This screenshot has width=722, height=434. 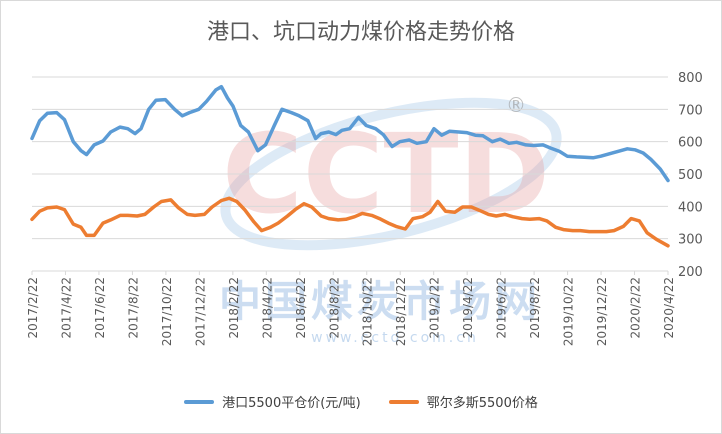 What do you see at coordinates (368, 311) in the screenshot?
I see `x-tick-label: 2018/10/22` at bounding box center [368, 311].